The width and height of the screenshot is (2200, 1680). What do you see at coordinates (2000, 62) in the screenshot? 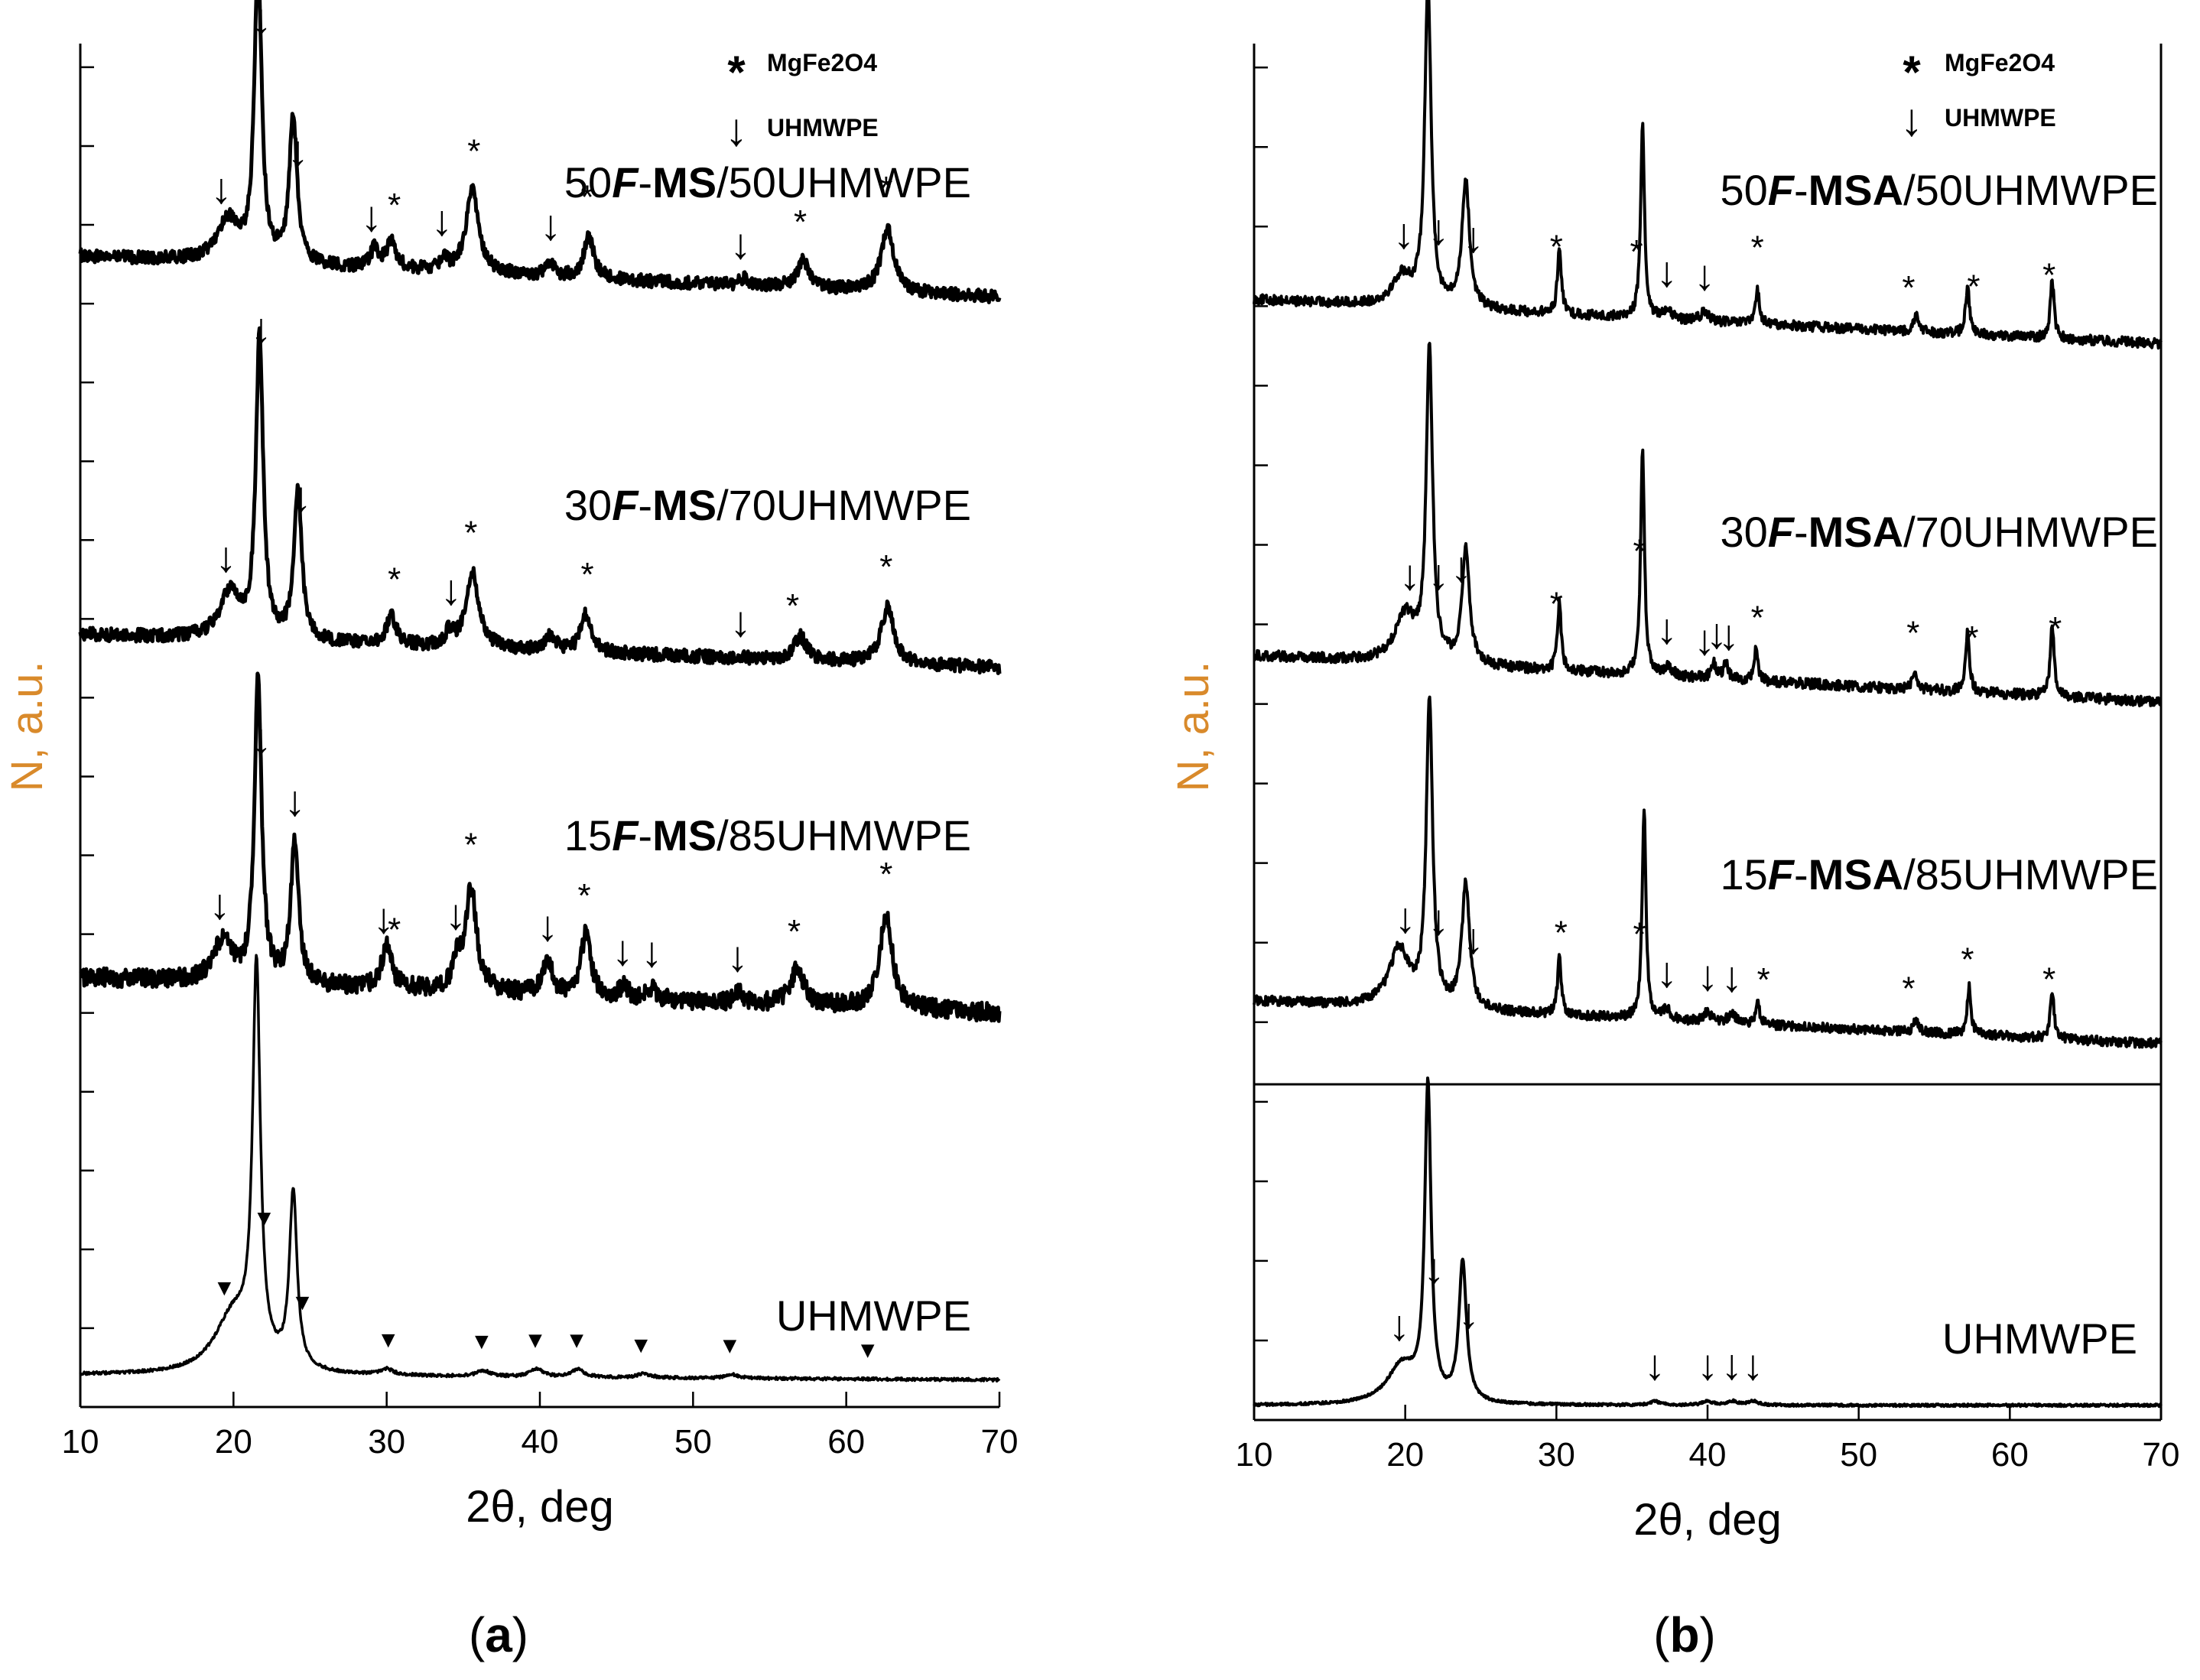
I see `legend-b-mgfe2o4-label: MgFe2O4` at bounding box center [2000, 62].